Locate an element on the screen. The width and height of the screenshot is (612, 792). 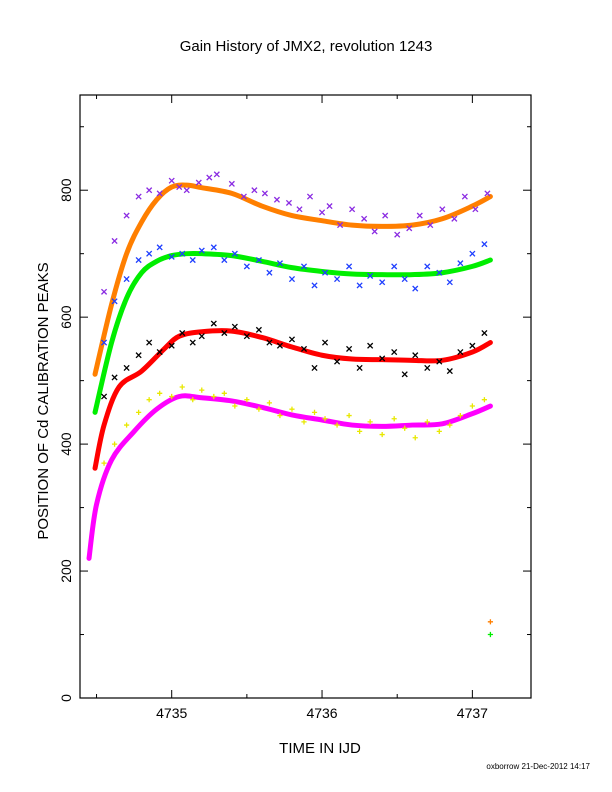
chart-title: Gain History of JMX2, revolution 1243 is located at coordinates (306, 46).